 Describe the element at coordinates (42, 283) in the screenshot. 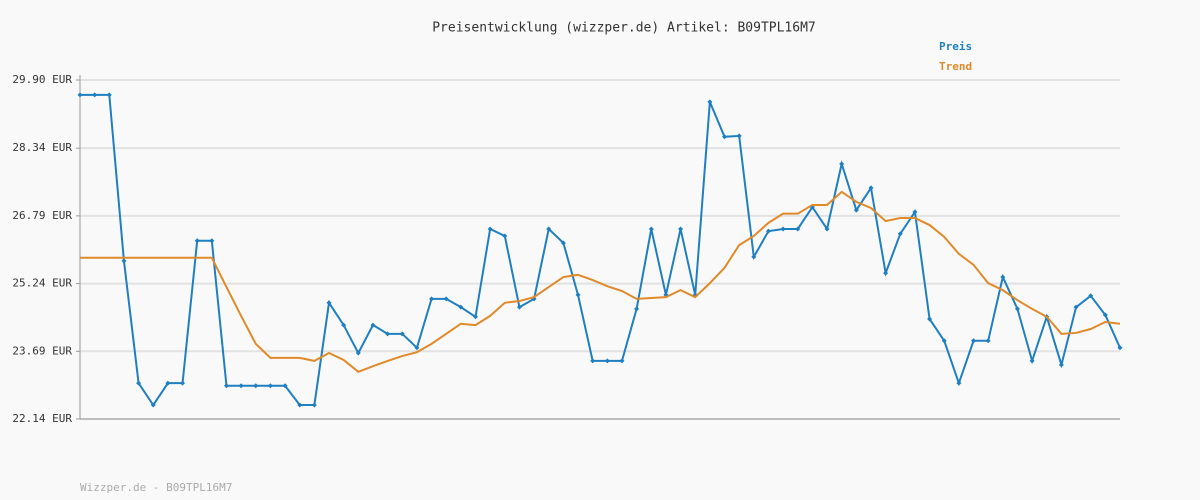

I see `y-tick-label: 25.24 EUR` at that location.